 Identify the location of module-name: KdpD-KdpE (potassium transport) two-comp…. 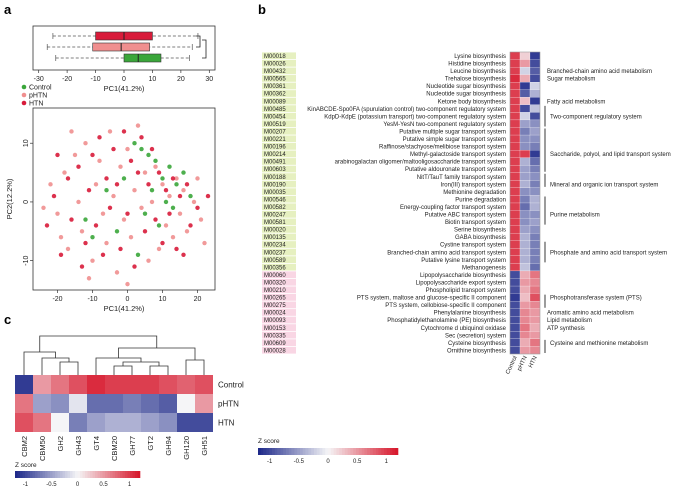
(415, 117).